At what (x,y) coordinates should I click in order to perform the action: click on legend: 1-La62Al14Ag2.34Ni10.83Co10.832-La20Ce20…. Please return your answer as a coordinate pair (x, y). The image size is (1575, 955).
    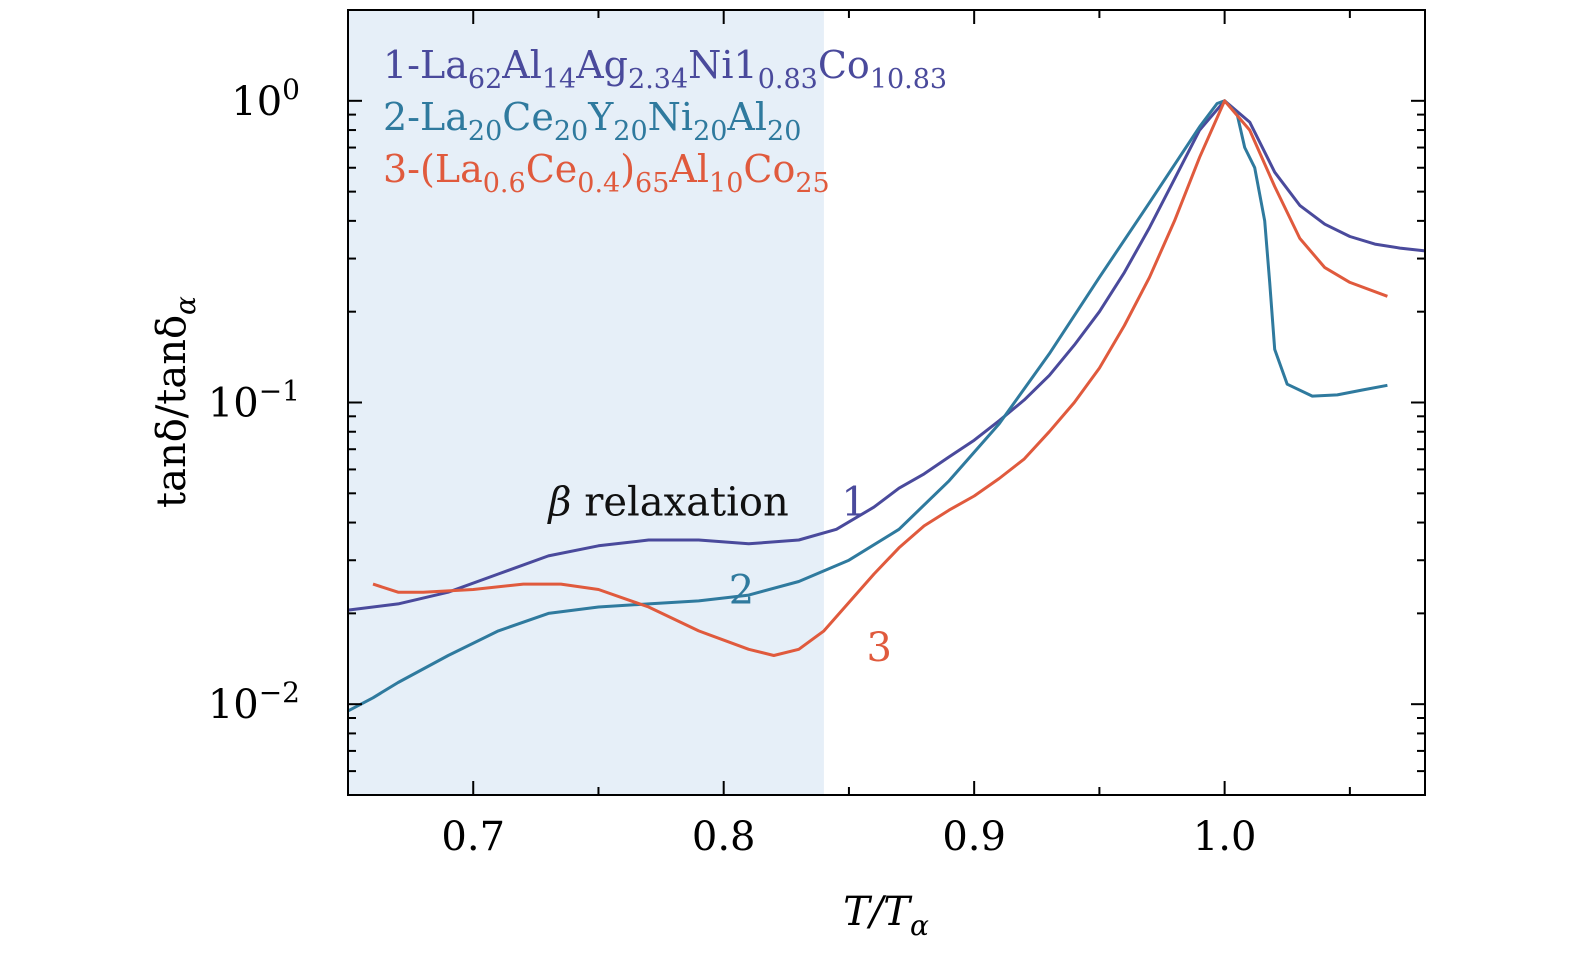
    Looking at the image, I should click on (665, 121).